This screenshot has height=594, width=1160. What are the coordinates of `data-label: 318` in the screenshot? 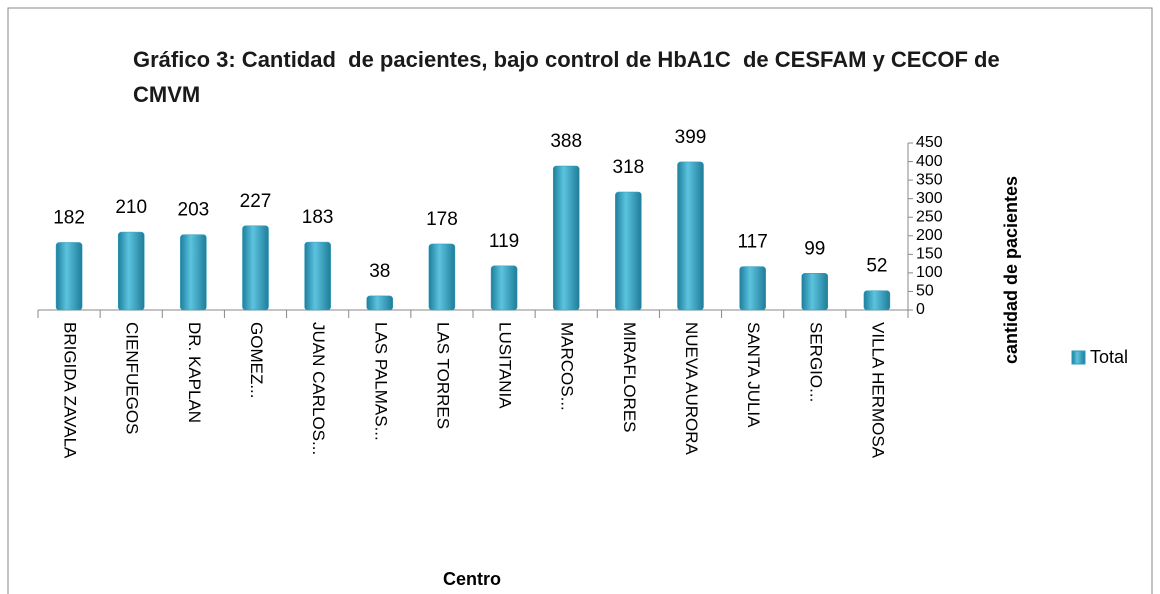 It's located at (629, 167).